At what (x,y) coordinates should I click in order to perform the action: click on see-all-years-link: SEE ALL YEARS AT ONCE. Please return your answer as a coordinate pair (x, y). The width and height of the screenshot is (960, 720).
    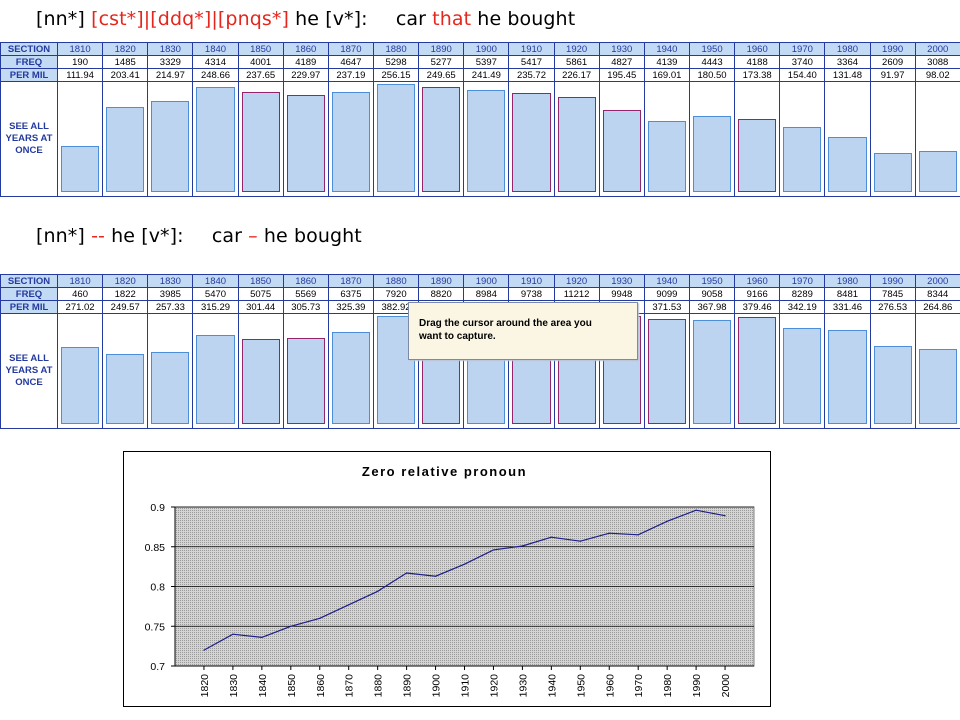
    Looking at the image, I should click on (29, 371).